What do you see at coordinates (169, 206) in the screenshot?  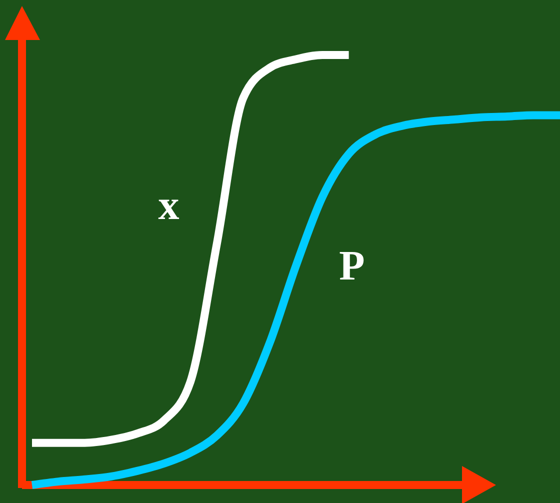 I see `series-label: x` at bounding box center [169, 206].